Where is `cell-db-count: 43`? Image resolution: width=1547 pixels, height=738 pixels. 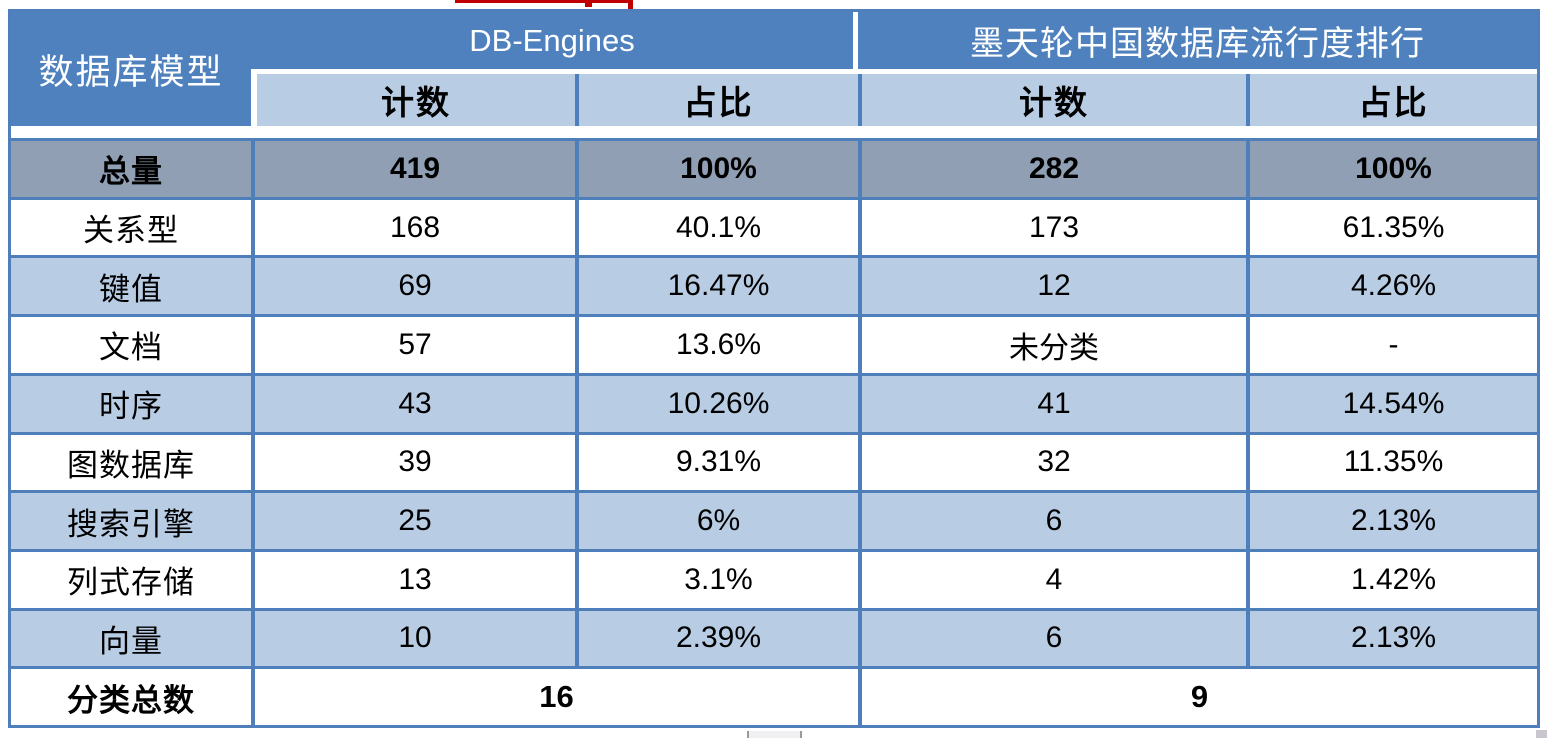 cell-db-count: 43 is located at coordinates (413, 403).